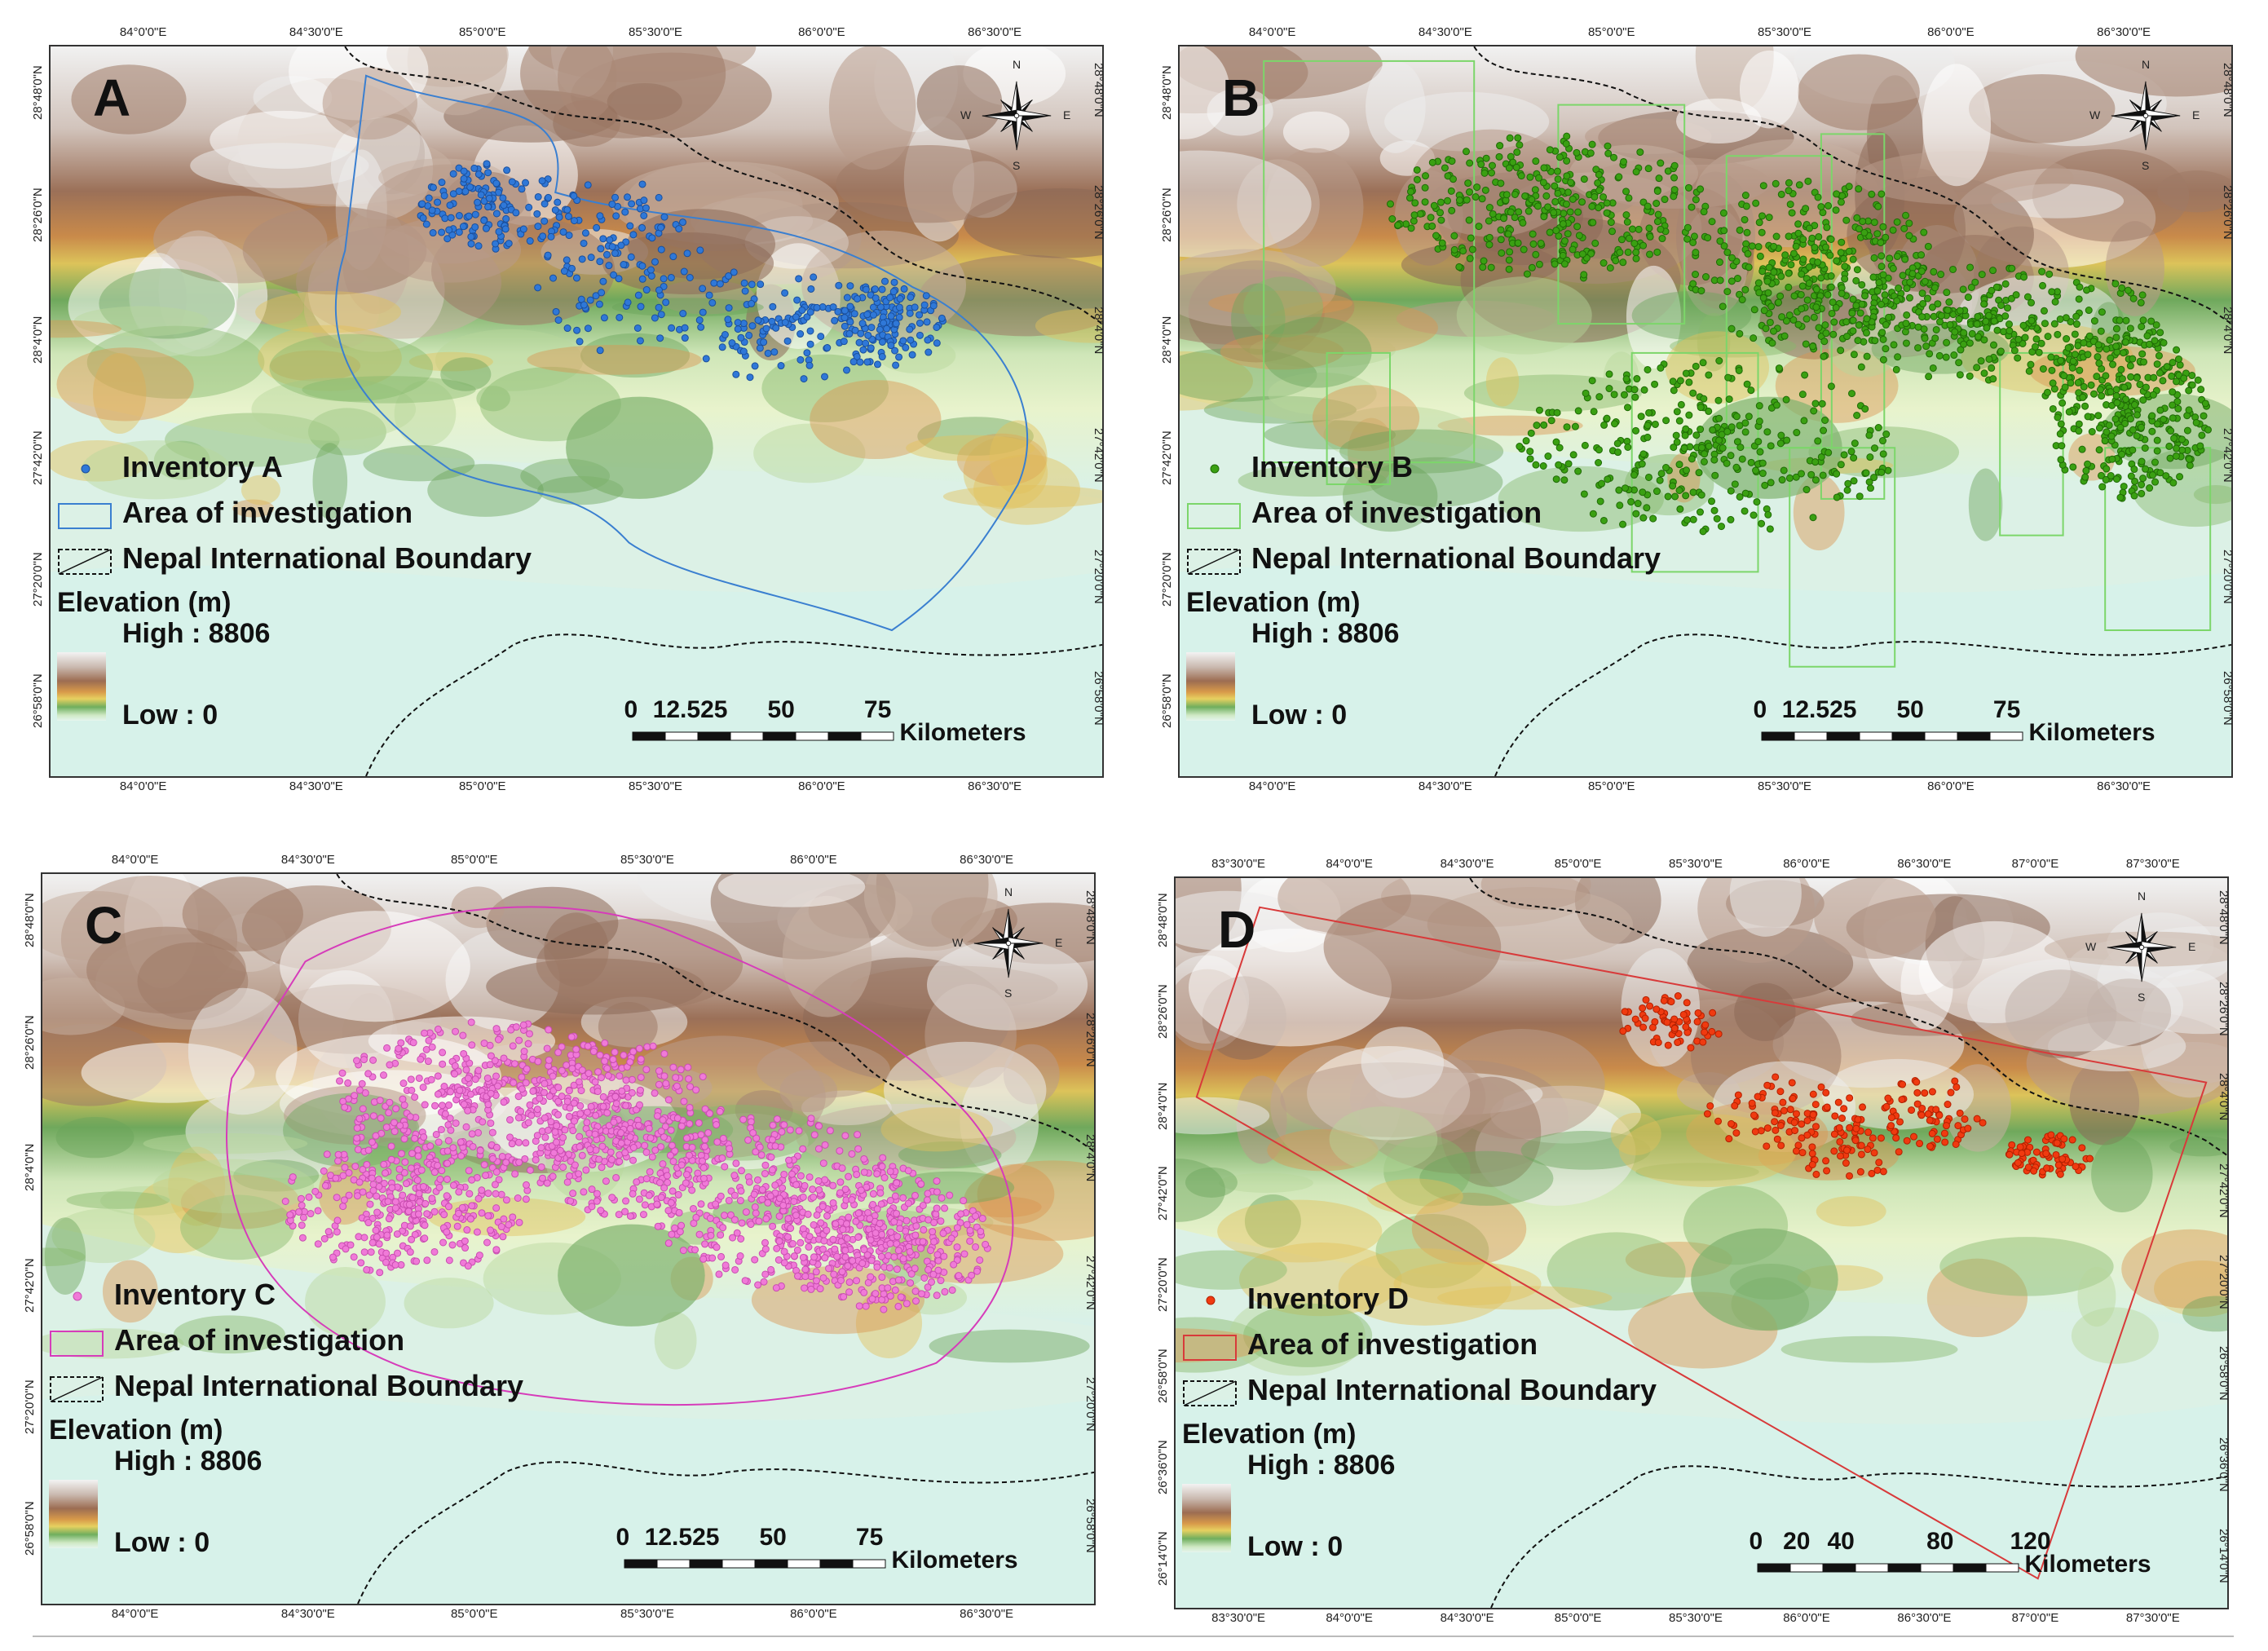 The image size is (2268, 1651). What do you see at coordinates (1696, 1618) in the screenshot?
I see `coordinate-tick-bottom: 85°30'0"E` at bounding box center [1696, 1618].